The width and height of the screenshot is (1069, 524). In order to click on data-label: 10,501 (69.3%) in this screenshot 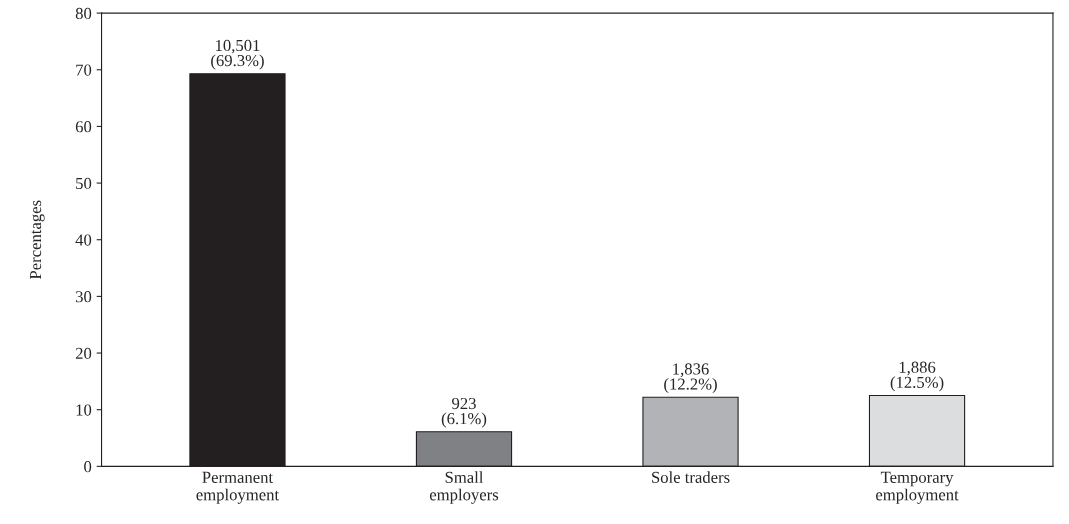, I will do `click(237, 54)`.